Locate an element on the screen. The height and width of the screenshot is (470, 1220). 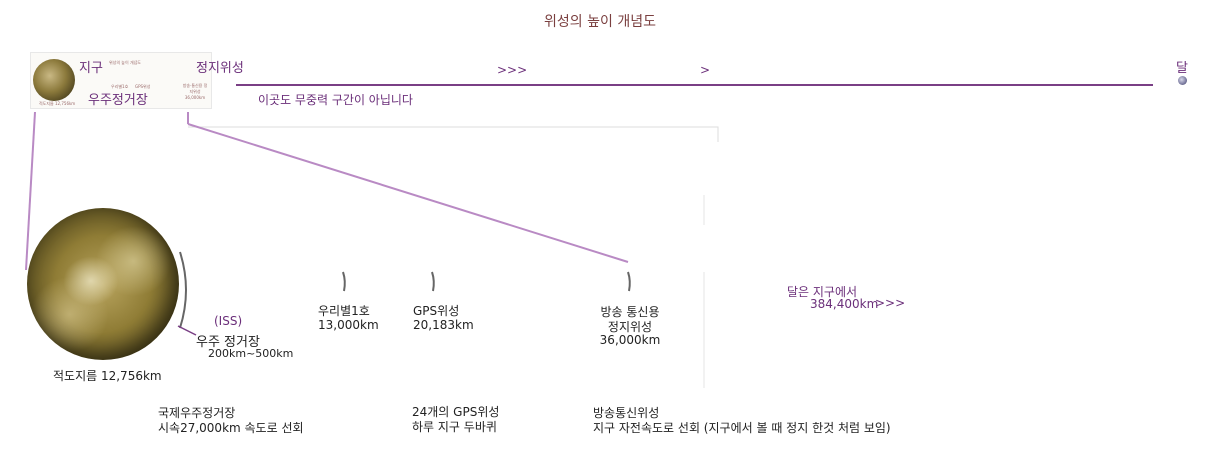
iss-altitude: 200km~500km is located at coordinates (251, 353).